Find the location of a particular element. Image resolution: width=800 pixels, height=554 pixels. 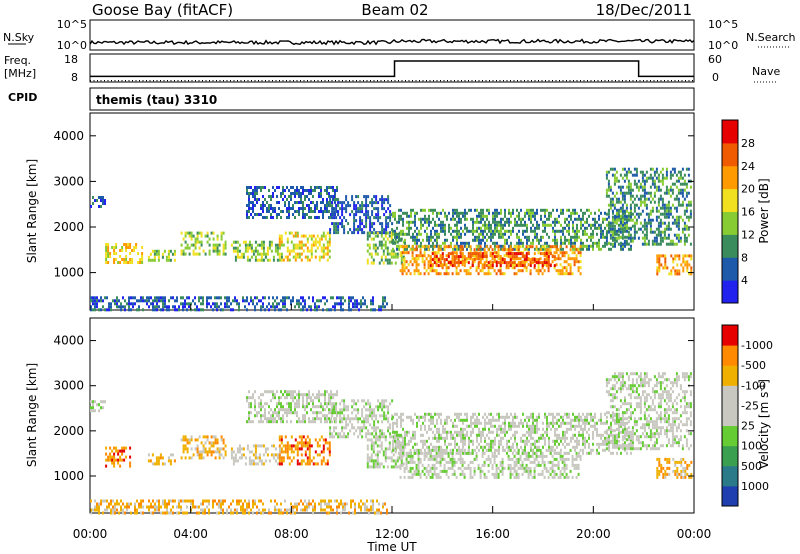

beam-title: Beam 02 is located at coordinates (394, 10).